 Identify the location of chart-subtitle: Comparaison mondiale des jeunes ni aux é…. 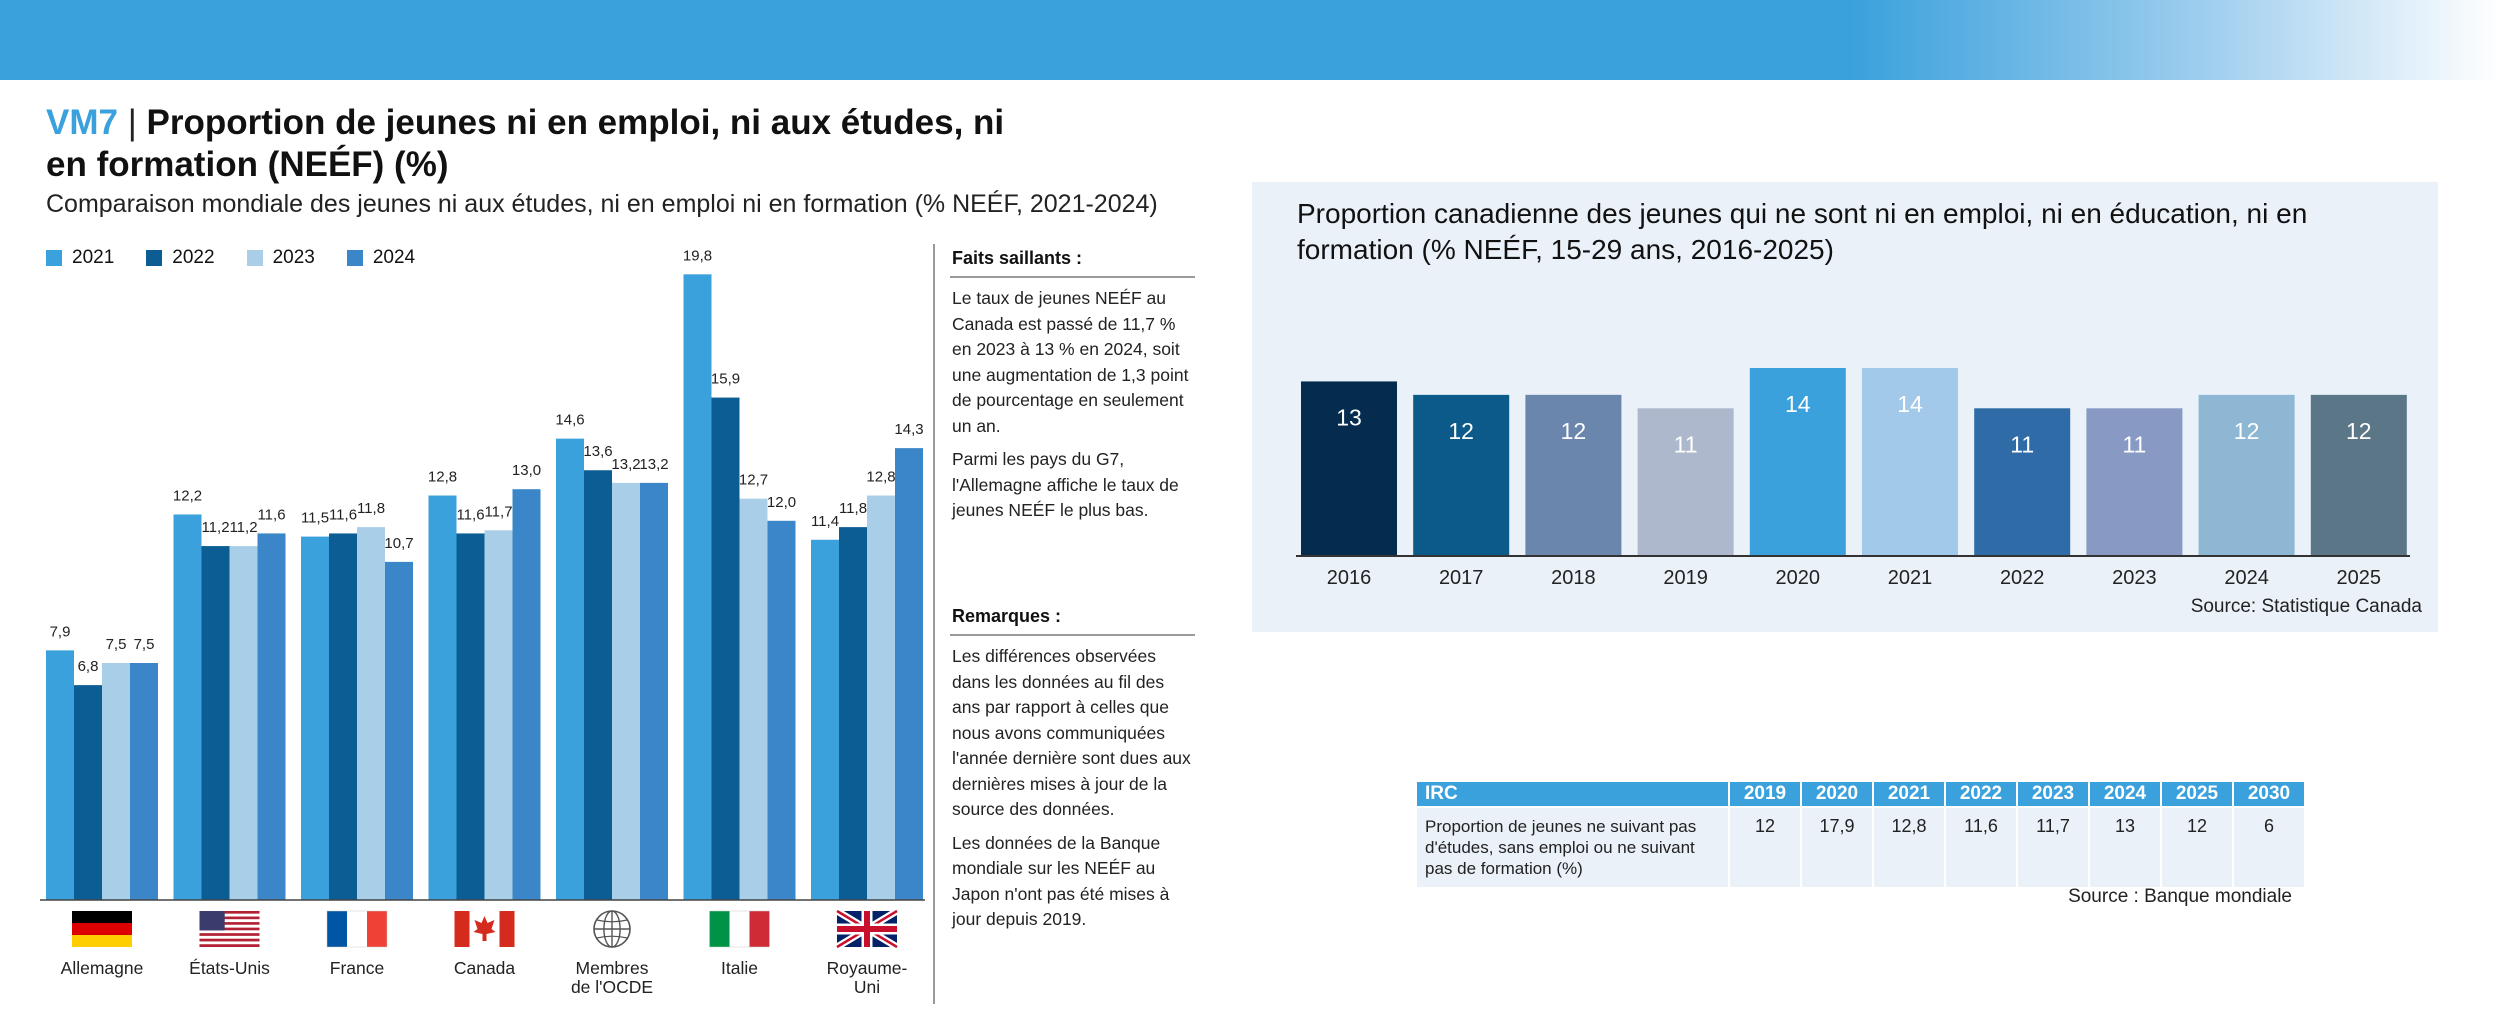
(602, 204).